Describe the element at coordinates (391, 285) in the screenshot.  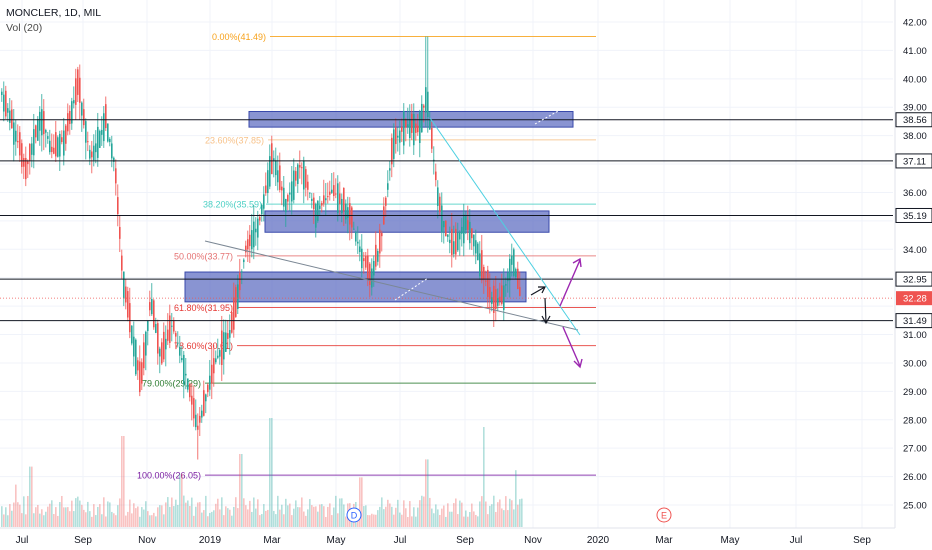
I see `descending-trendline` at that location.